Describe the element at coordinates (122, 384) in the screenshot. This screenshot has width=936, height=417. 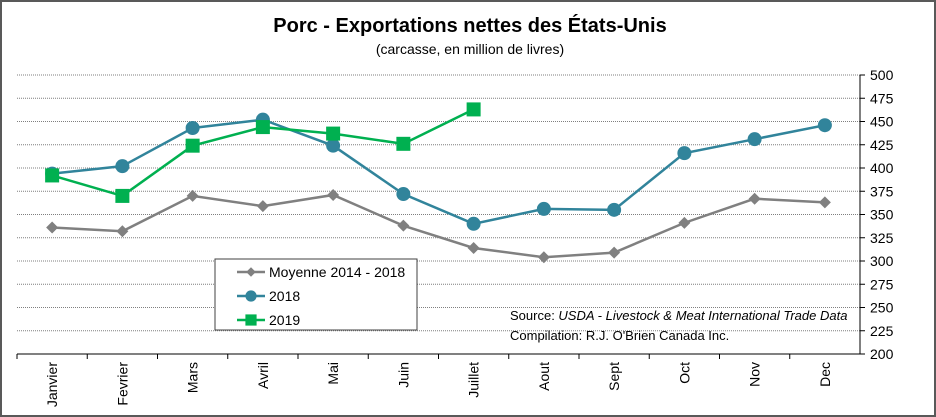
I see `x-tick-label: Fevrier` at that location.